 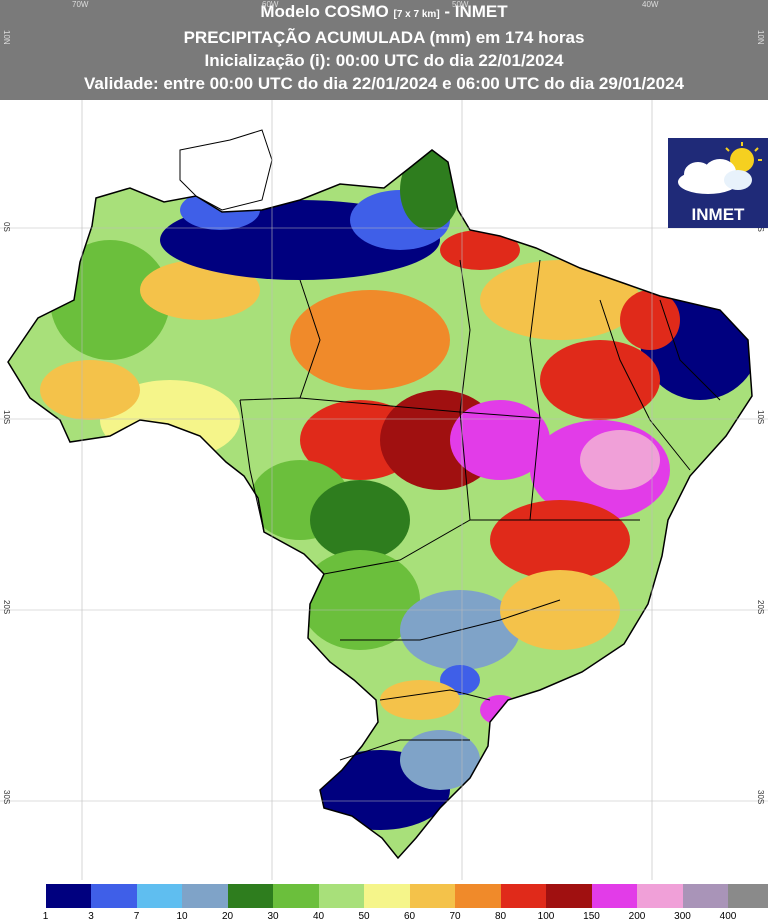 I want to click on lat-label-left-0s: 0S, so click(x=6, y=227).